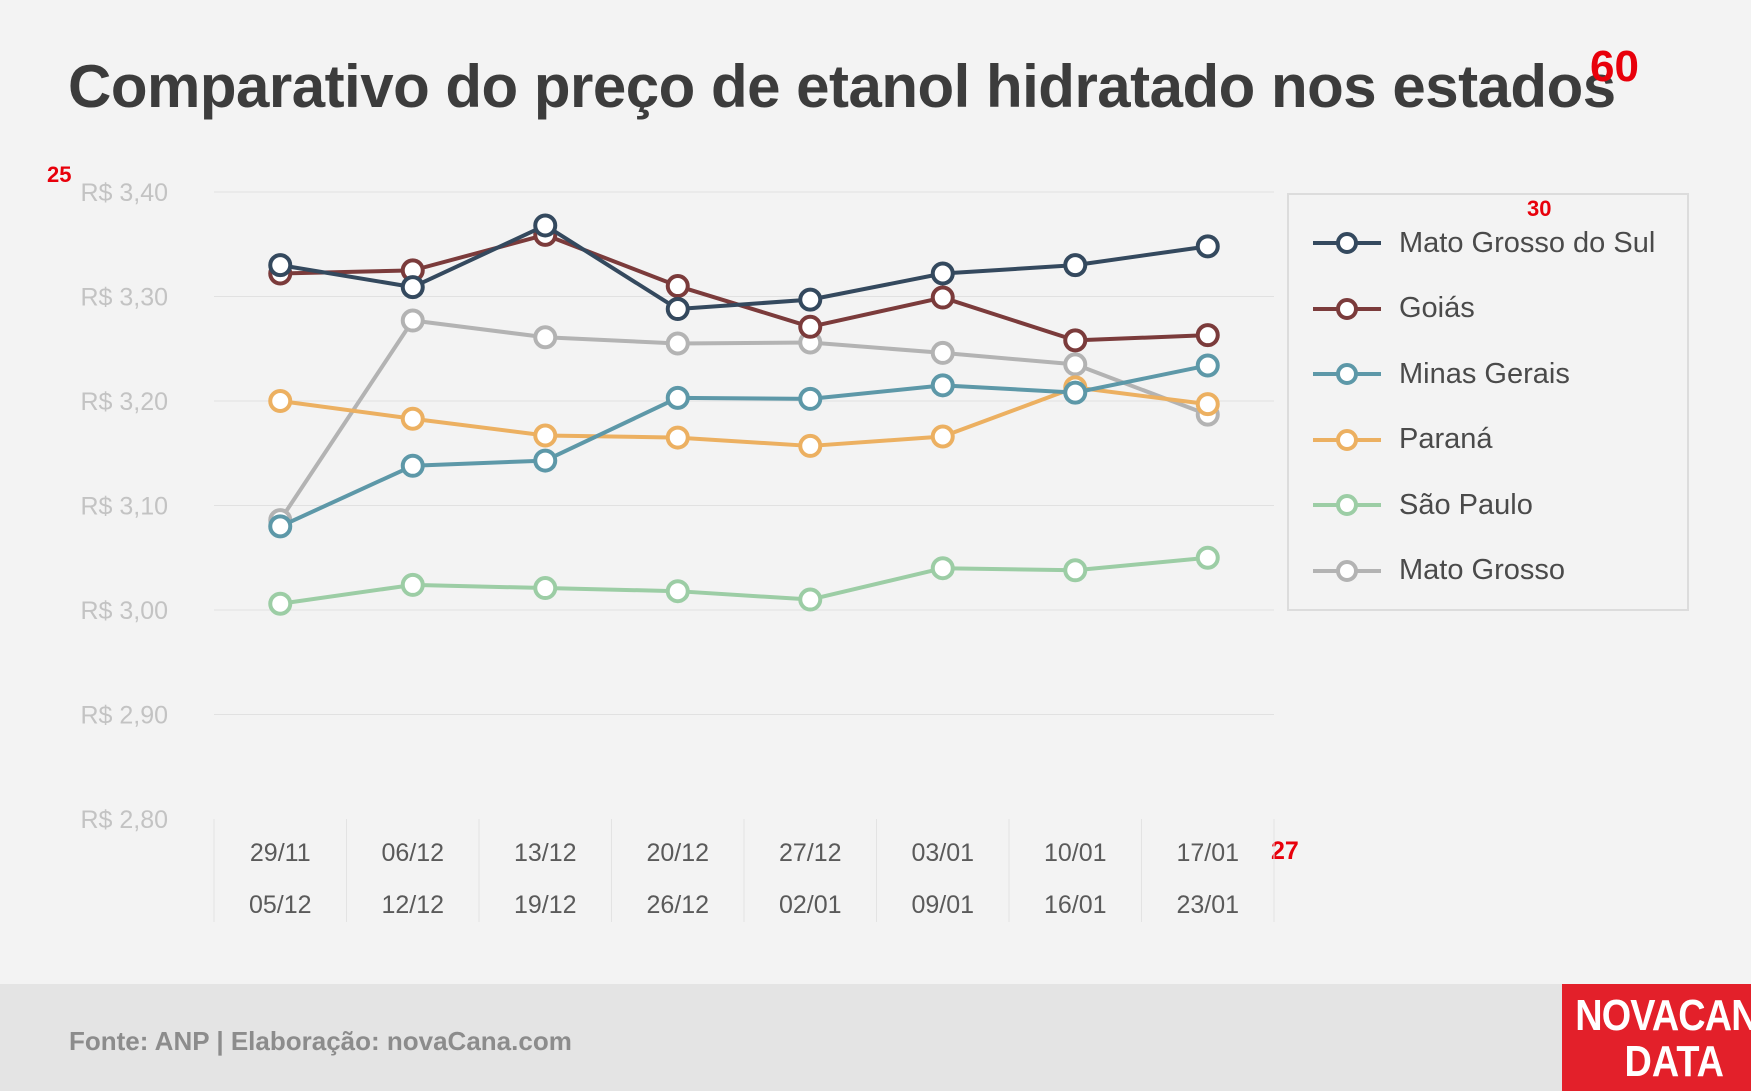  I want to click on x-tick-label-start: 17/01, so click(1207, 853).